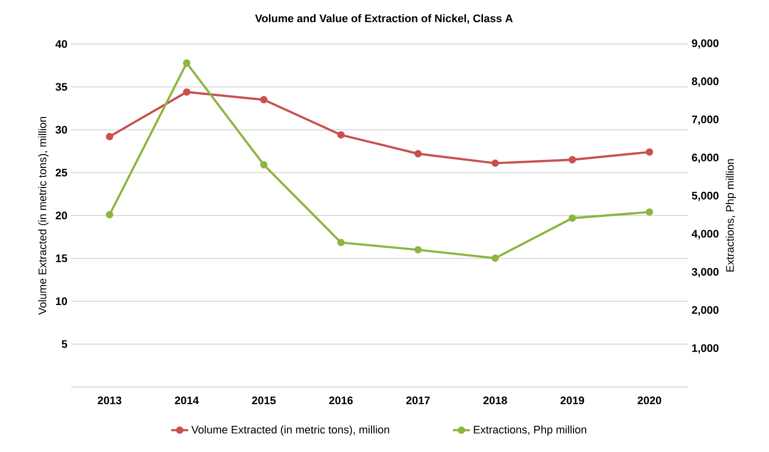  Describe the element at coordinates (650, 400) in the screenshot. I see `x-tick-label: 2020` at that location.